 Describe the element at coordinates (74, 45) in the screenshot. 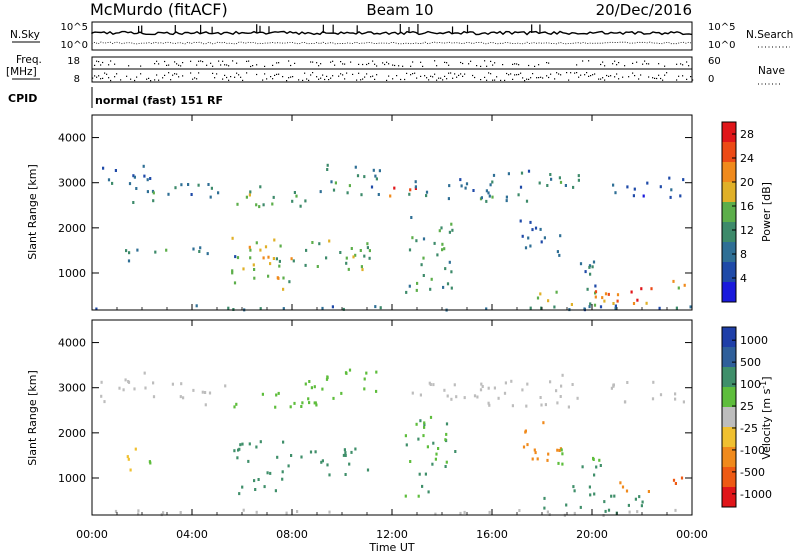

I see `noise-left-tick-bottom: 10^0` at that location.